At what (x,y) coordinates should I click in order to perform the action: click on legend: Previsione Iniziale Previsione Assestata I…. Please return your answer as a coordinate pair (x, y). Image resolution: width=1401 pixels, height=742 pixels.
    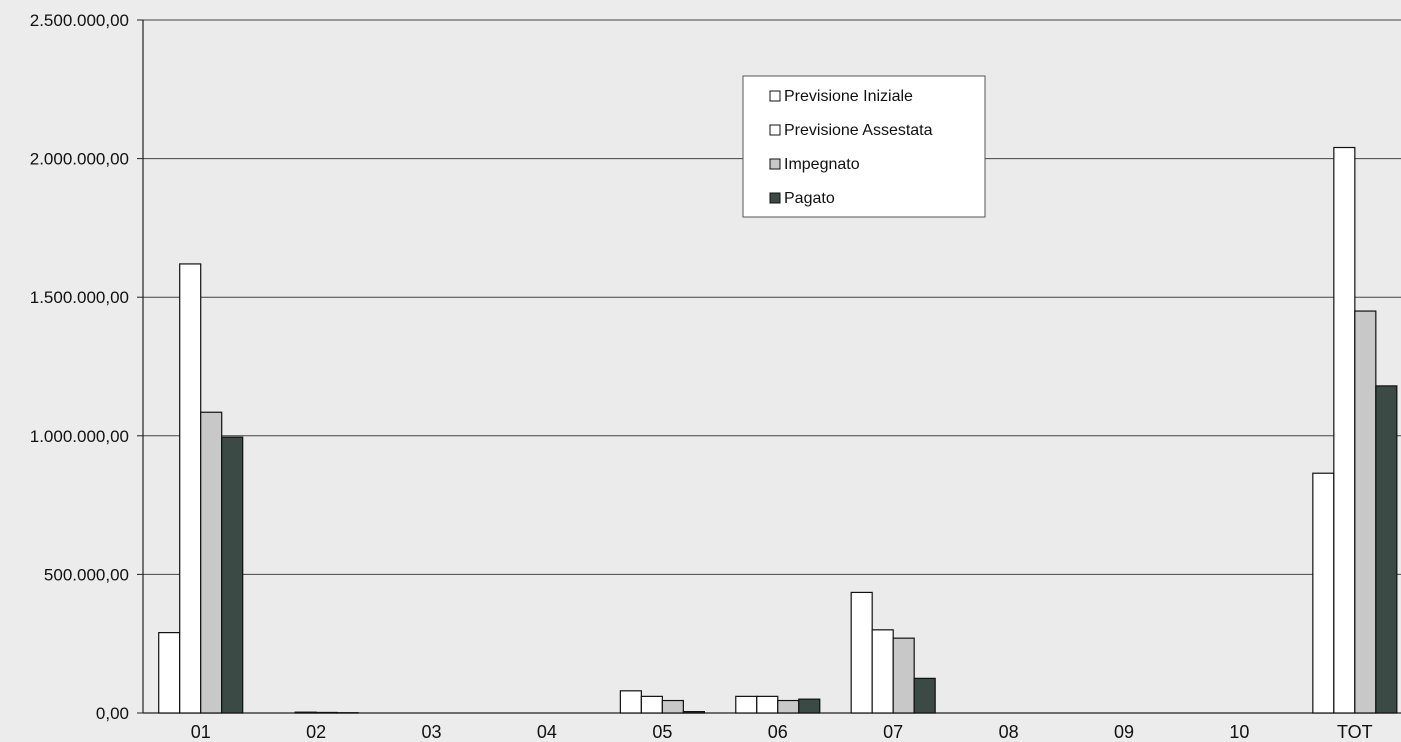
    Looking at the image, I should click on (864, 146).